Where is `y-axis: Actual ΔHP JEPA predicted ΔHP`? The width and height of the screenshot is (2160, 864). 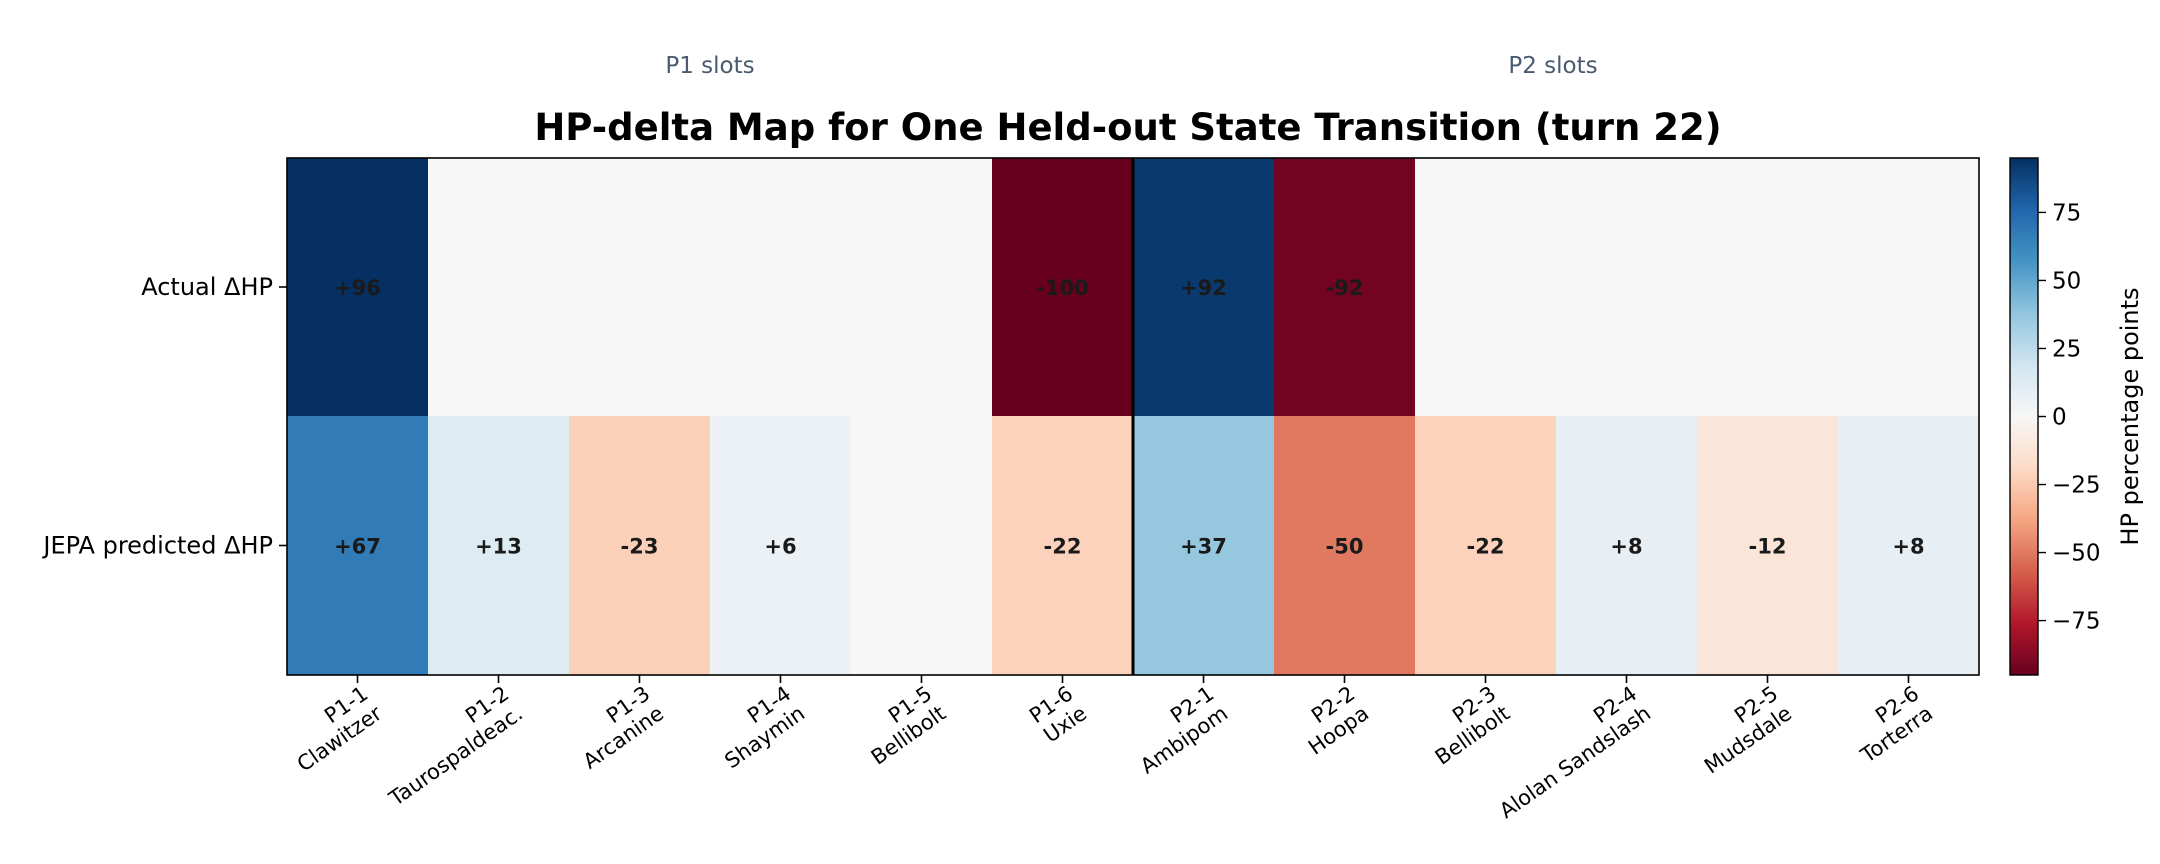 y-axis: Actual ΔHP JEPA predicted ΔHP is located at coordinates (164, 416).